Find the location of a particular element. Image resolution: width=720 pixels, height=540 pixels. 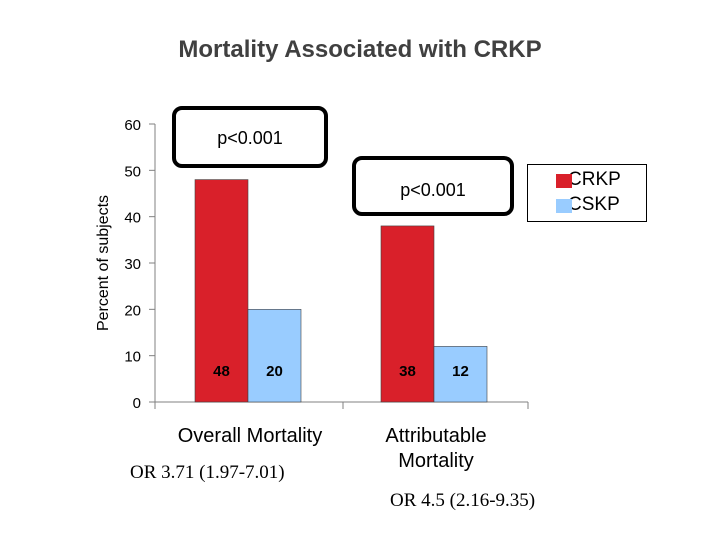

legend-entry-crkp: CRKP is located at coordinates (588, 181).